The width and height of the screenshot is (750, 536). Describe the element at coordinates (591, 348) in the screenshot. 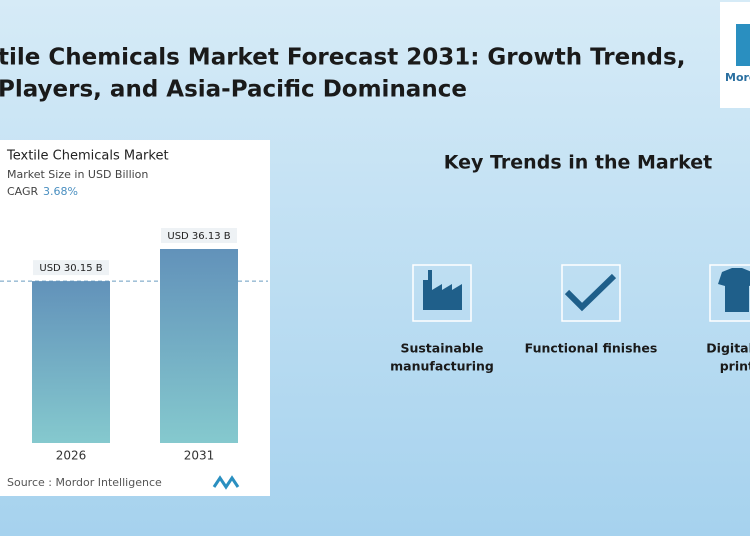

I see `trend-label: Functional finishes` at that location.